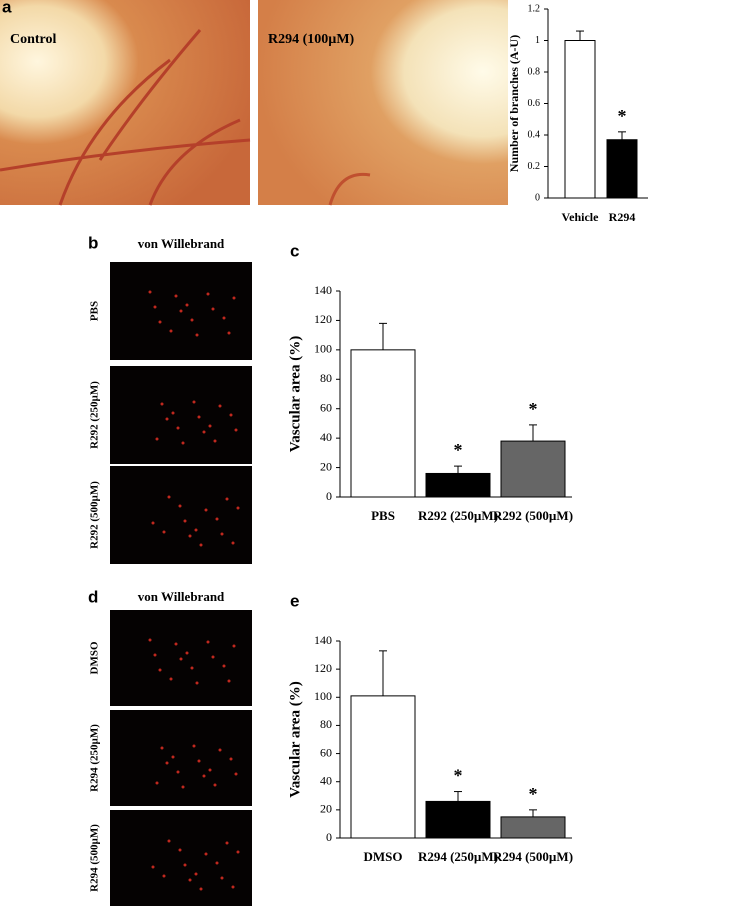 Image resolution: width=750 pixels, height=912 pixels. I want to click on y-tick-label: 0.8, so click(534, 71).